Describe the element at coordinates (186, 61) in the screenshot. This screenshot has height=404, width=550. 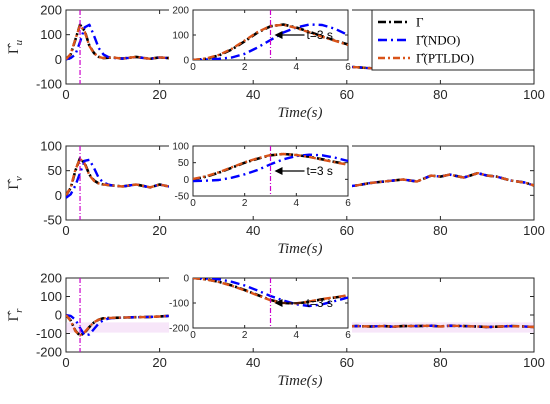
I see `panel-u-inset-ytick-label: 0` at that location.